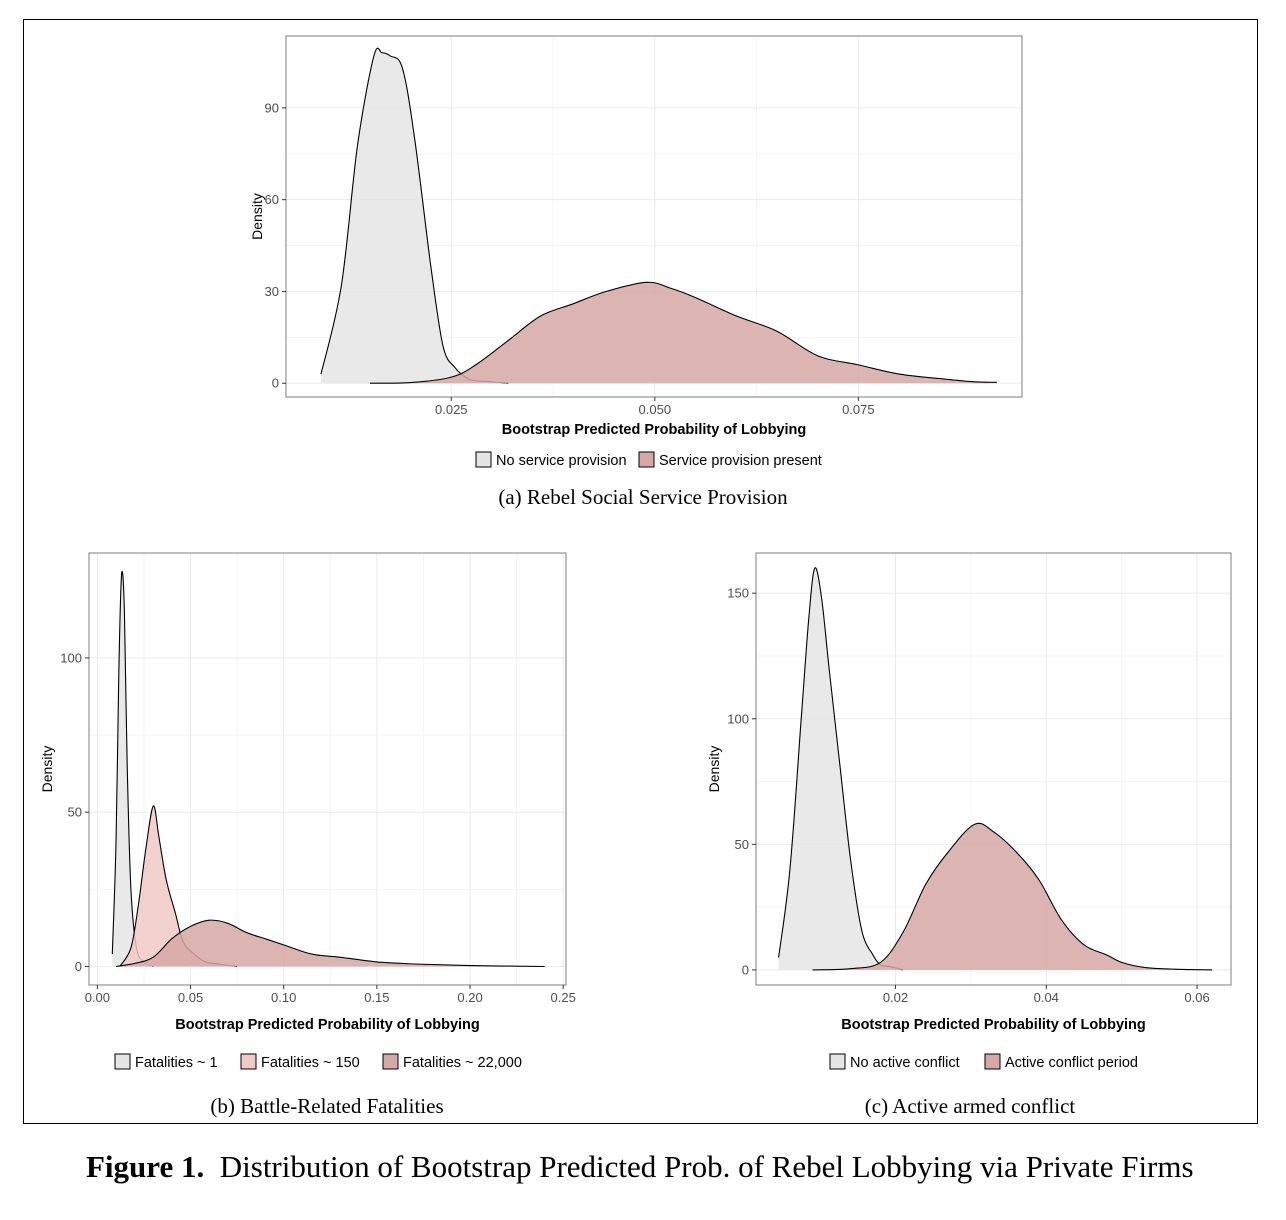 The image size is (1286, 1220). Describe the element at coordinates (327, 1106) in the screenshot. I see `caption-b: (b) Battle-Related Fatalities` at that location.